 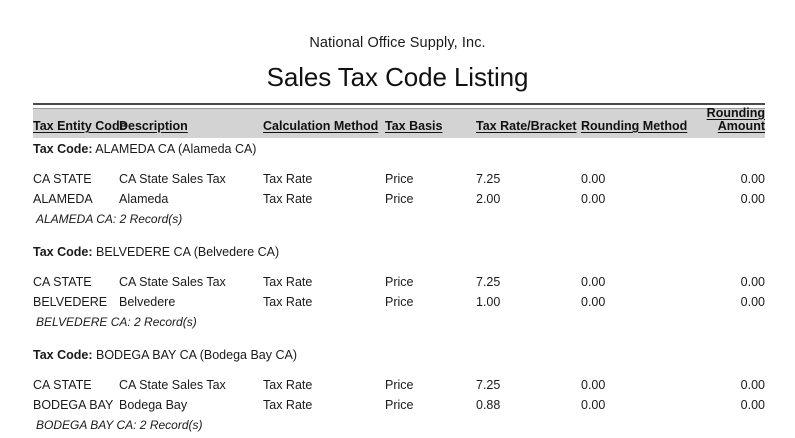 I want to click on table-row: ALAMEDA Alameda Tax Rate Price 2.00 0.00 0.00, so click(x=399, y=199).